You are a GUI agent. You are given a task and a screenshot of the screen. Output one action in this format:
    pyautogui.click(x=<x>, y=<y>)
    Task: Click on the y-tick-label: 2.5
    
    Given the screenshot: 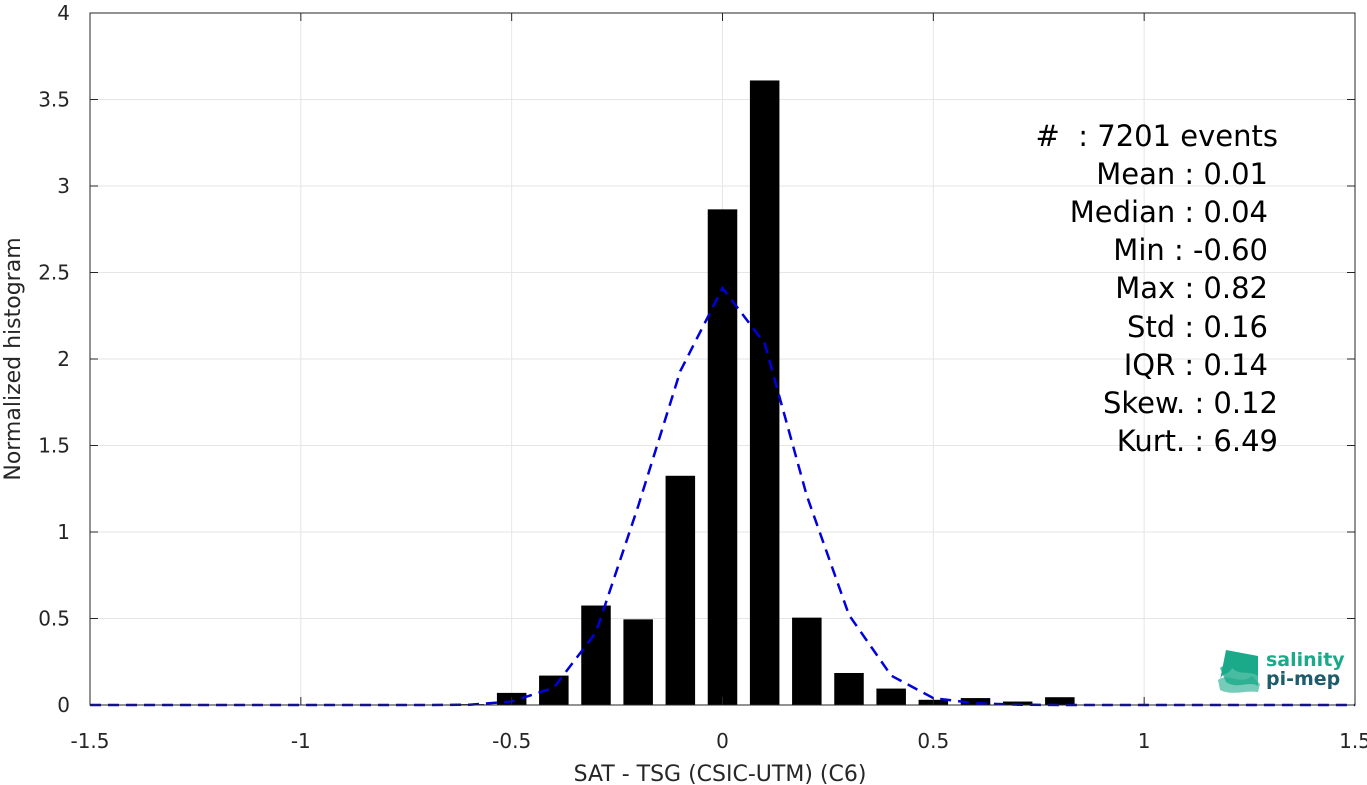 What is the action you would take?
    pyautogui.click(x=54, y=273)
    